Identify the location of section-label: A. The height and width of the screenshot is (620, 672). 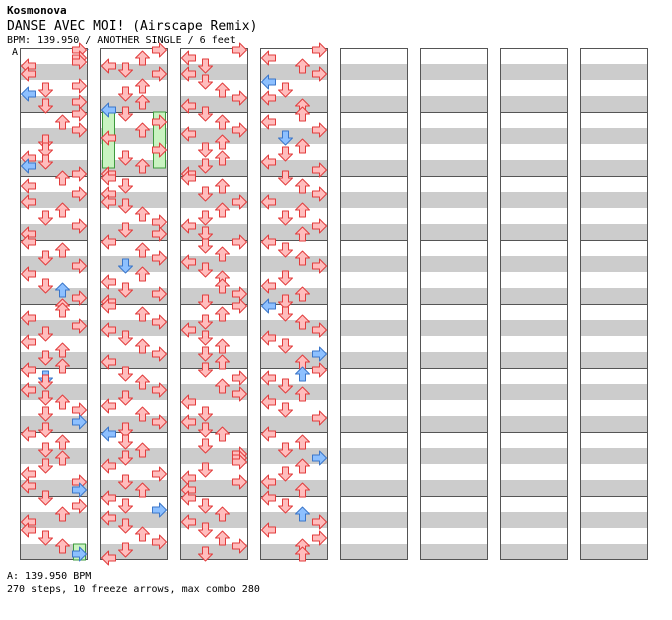
(15, 52).